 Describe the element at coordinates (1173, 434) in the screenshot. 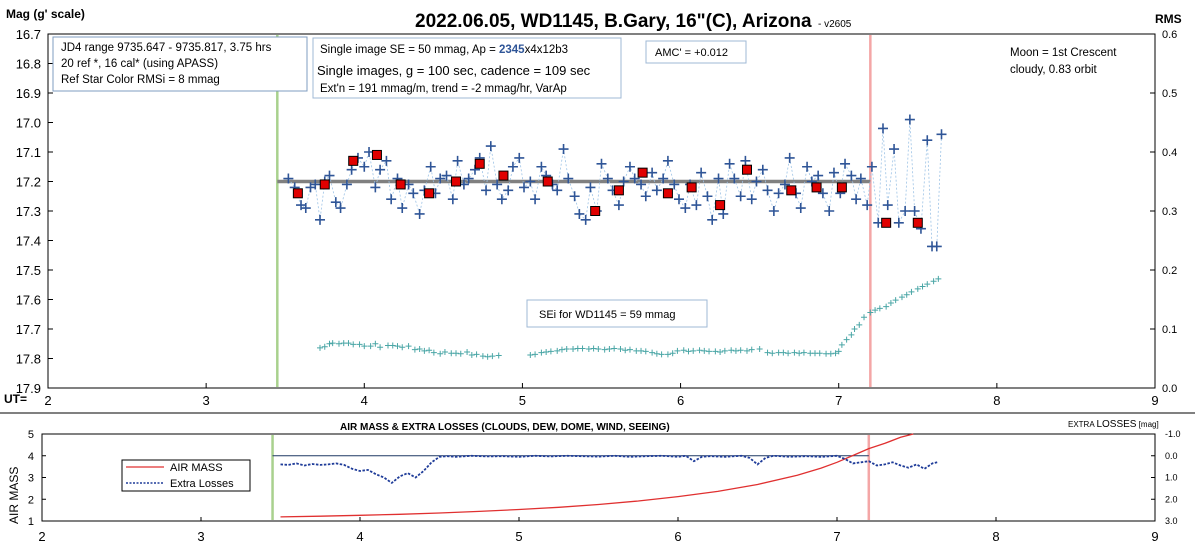

I see `bottom-right-tick-label: -1.0` at that location.